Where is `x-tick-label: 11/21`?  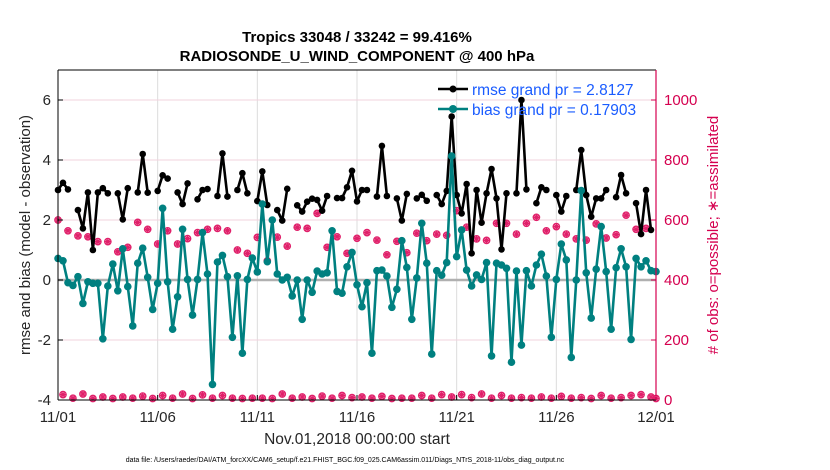
x-tick-label: 11/21 is located at coordinates (456, 417).